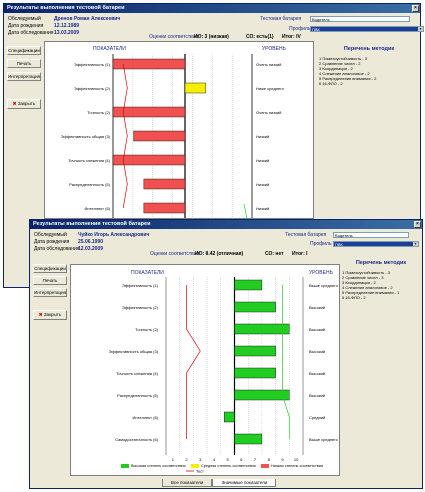 This screenshot has height=492, width=425. I want to click on battery-value: Водитель, so click(321, 19).